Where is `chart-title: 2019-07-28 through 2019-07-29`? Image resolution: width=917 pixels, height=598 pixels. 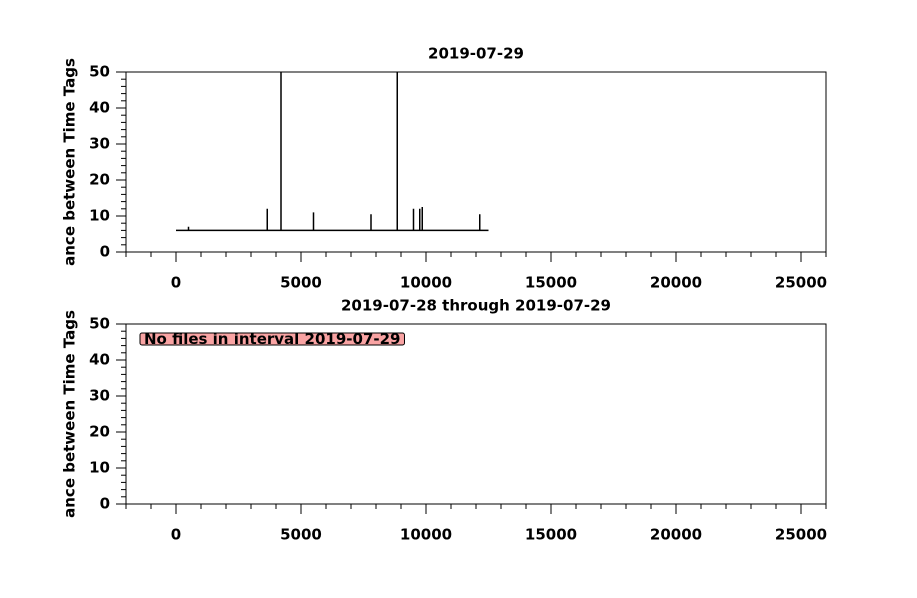 chart-title: 2019-07-28 through 2019-07-29 is located at coordinates (476, 306).